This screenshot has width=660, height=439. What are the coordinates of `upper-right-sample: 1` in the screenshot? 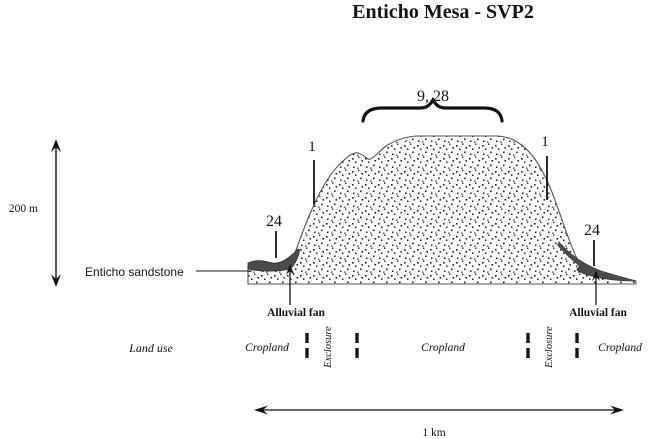 It's located at (545, 167).